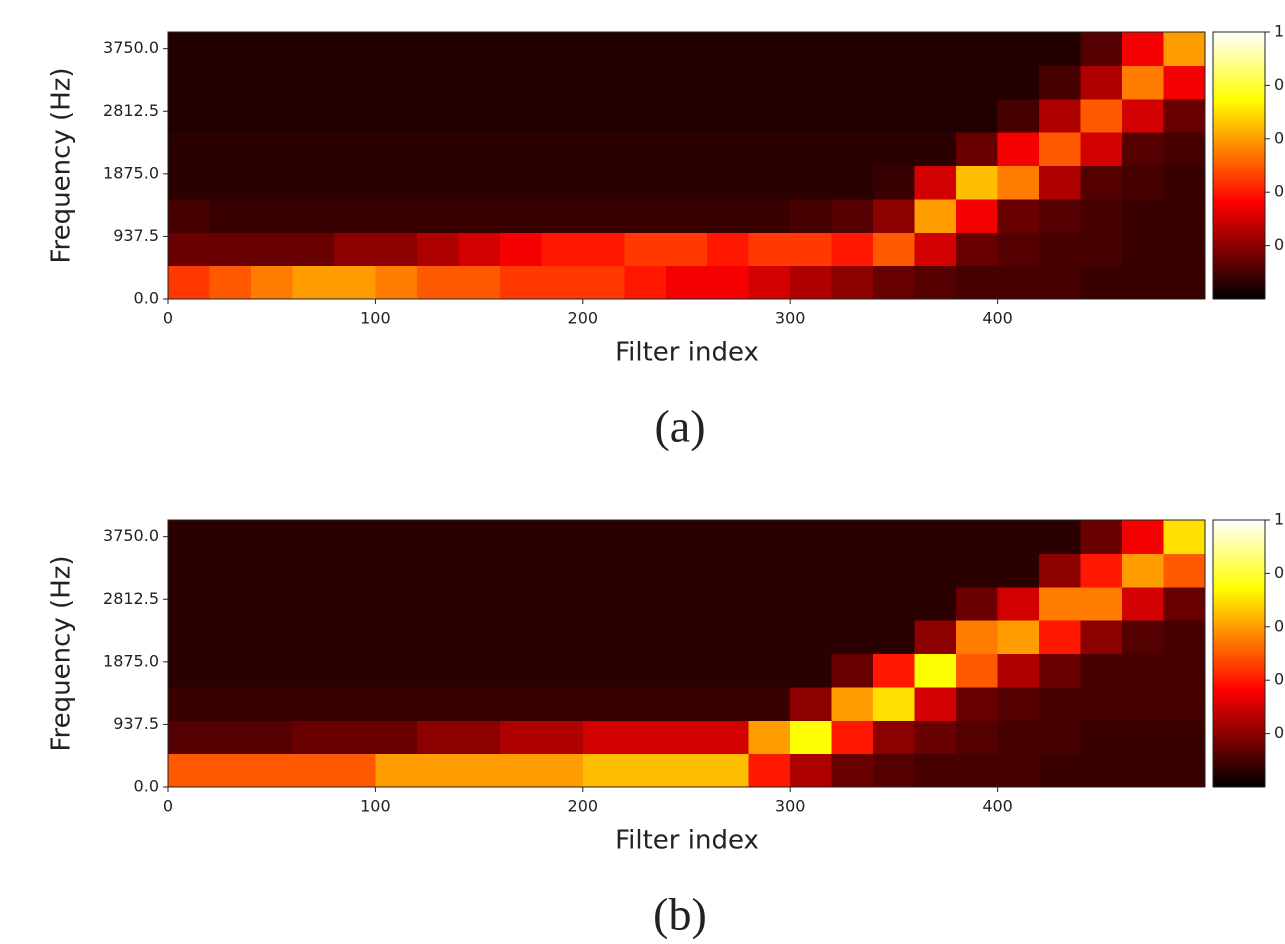  I want to click on y-tick-label: 1875.0, so click(131, 172).